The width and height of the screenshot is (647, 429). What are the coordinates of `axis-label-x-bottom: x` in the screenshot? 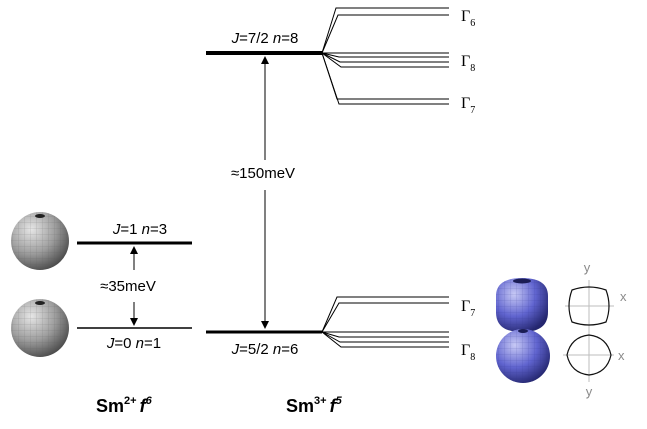 It's located at (621, 355).